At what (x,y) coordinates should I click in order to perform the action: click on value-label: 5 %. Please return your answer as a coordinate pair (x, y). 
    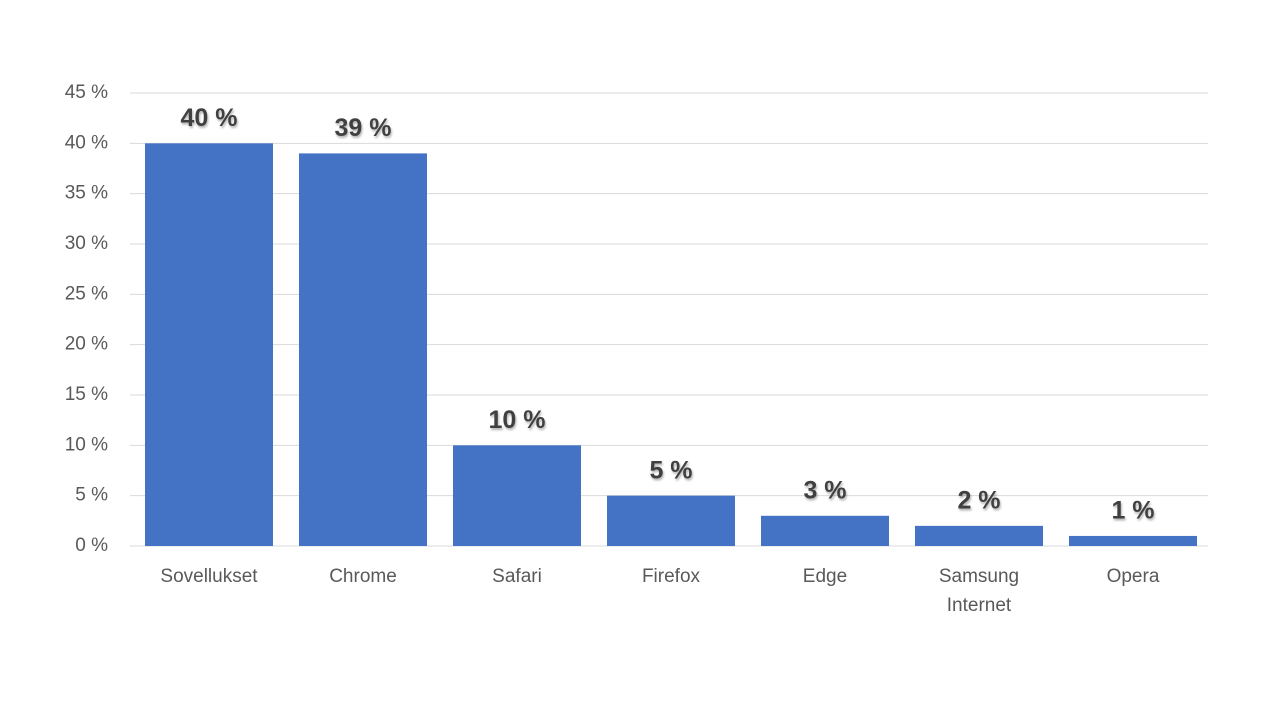
    Looking at the image, I should click on (670, 470).